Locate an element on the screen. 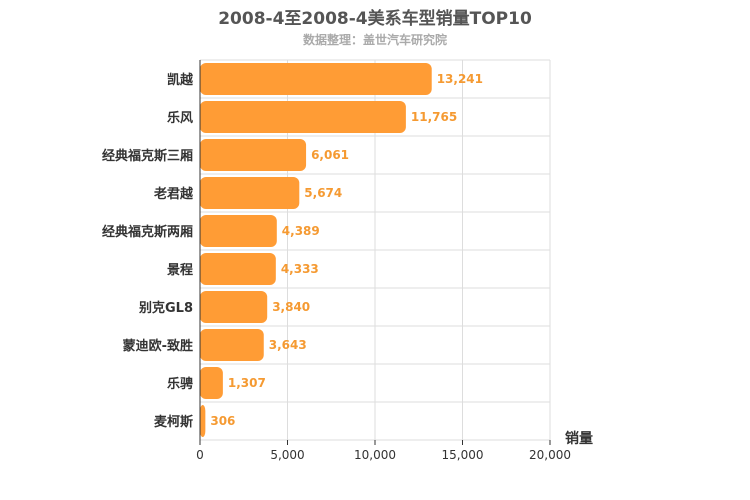 This screenshot has height=500, width=750. data-label: 4,333 is located at coordinates (300, 269).